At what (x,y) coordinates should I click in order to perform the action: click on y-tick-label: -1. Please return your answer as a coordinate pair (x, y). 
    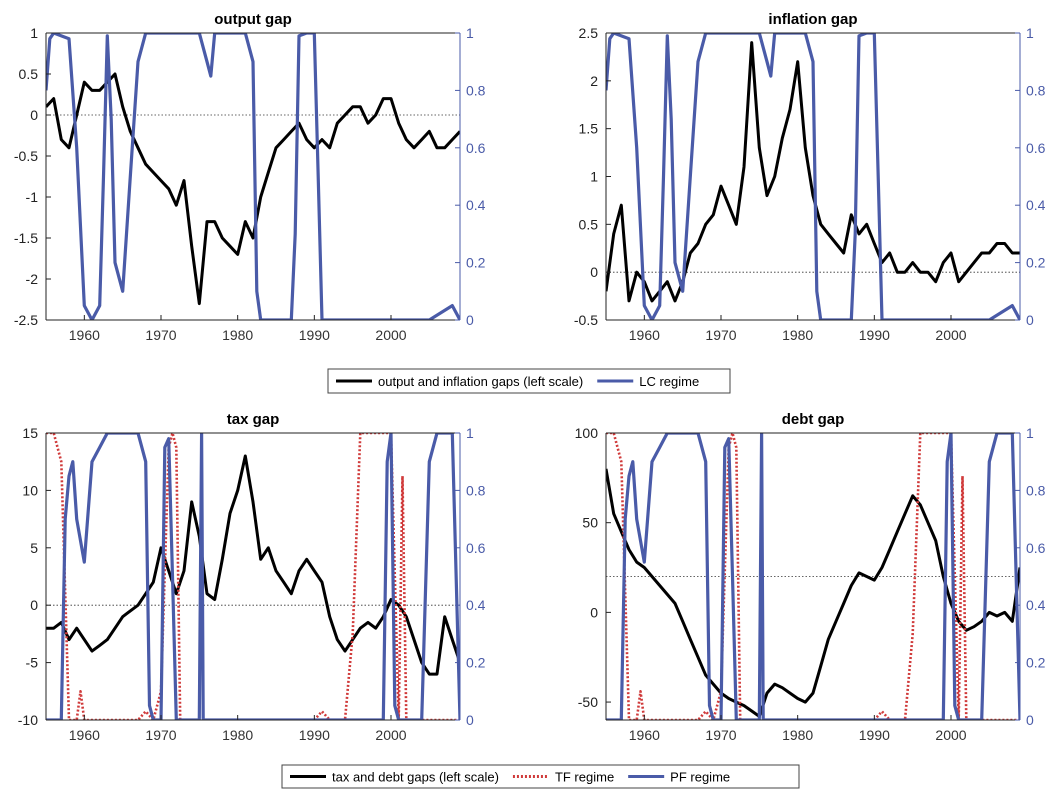
    Looking at the image, I should click on (32, 197).